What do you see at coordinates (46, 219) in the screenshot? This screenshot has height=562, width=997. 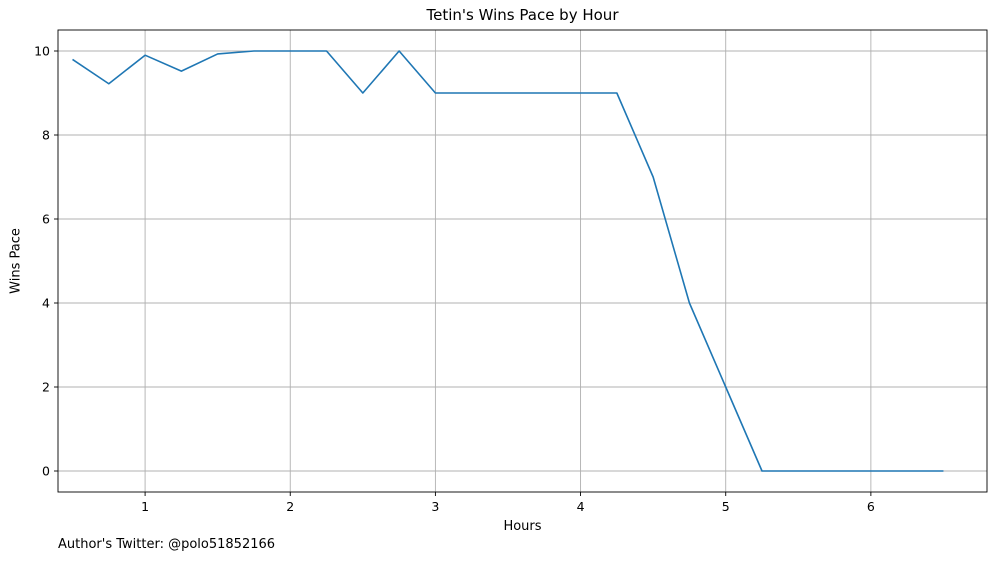 I see `y-tick-label: 6` at bounding box center [46, 219].